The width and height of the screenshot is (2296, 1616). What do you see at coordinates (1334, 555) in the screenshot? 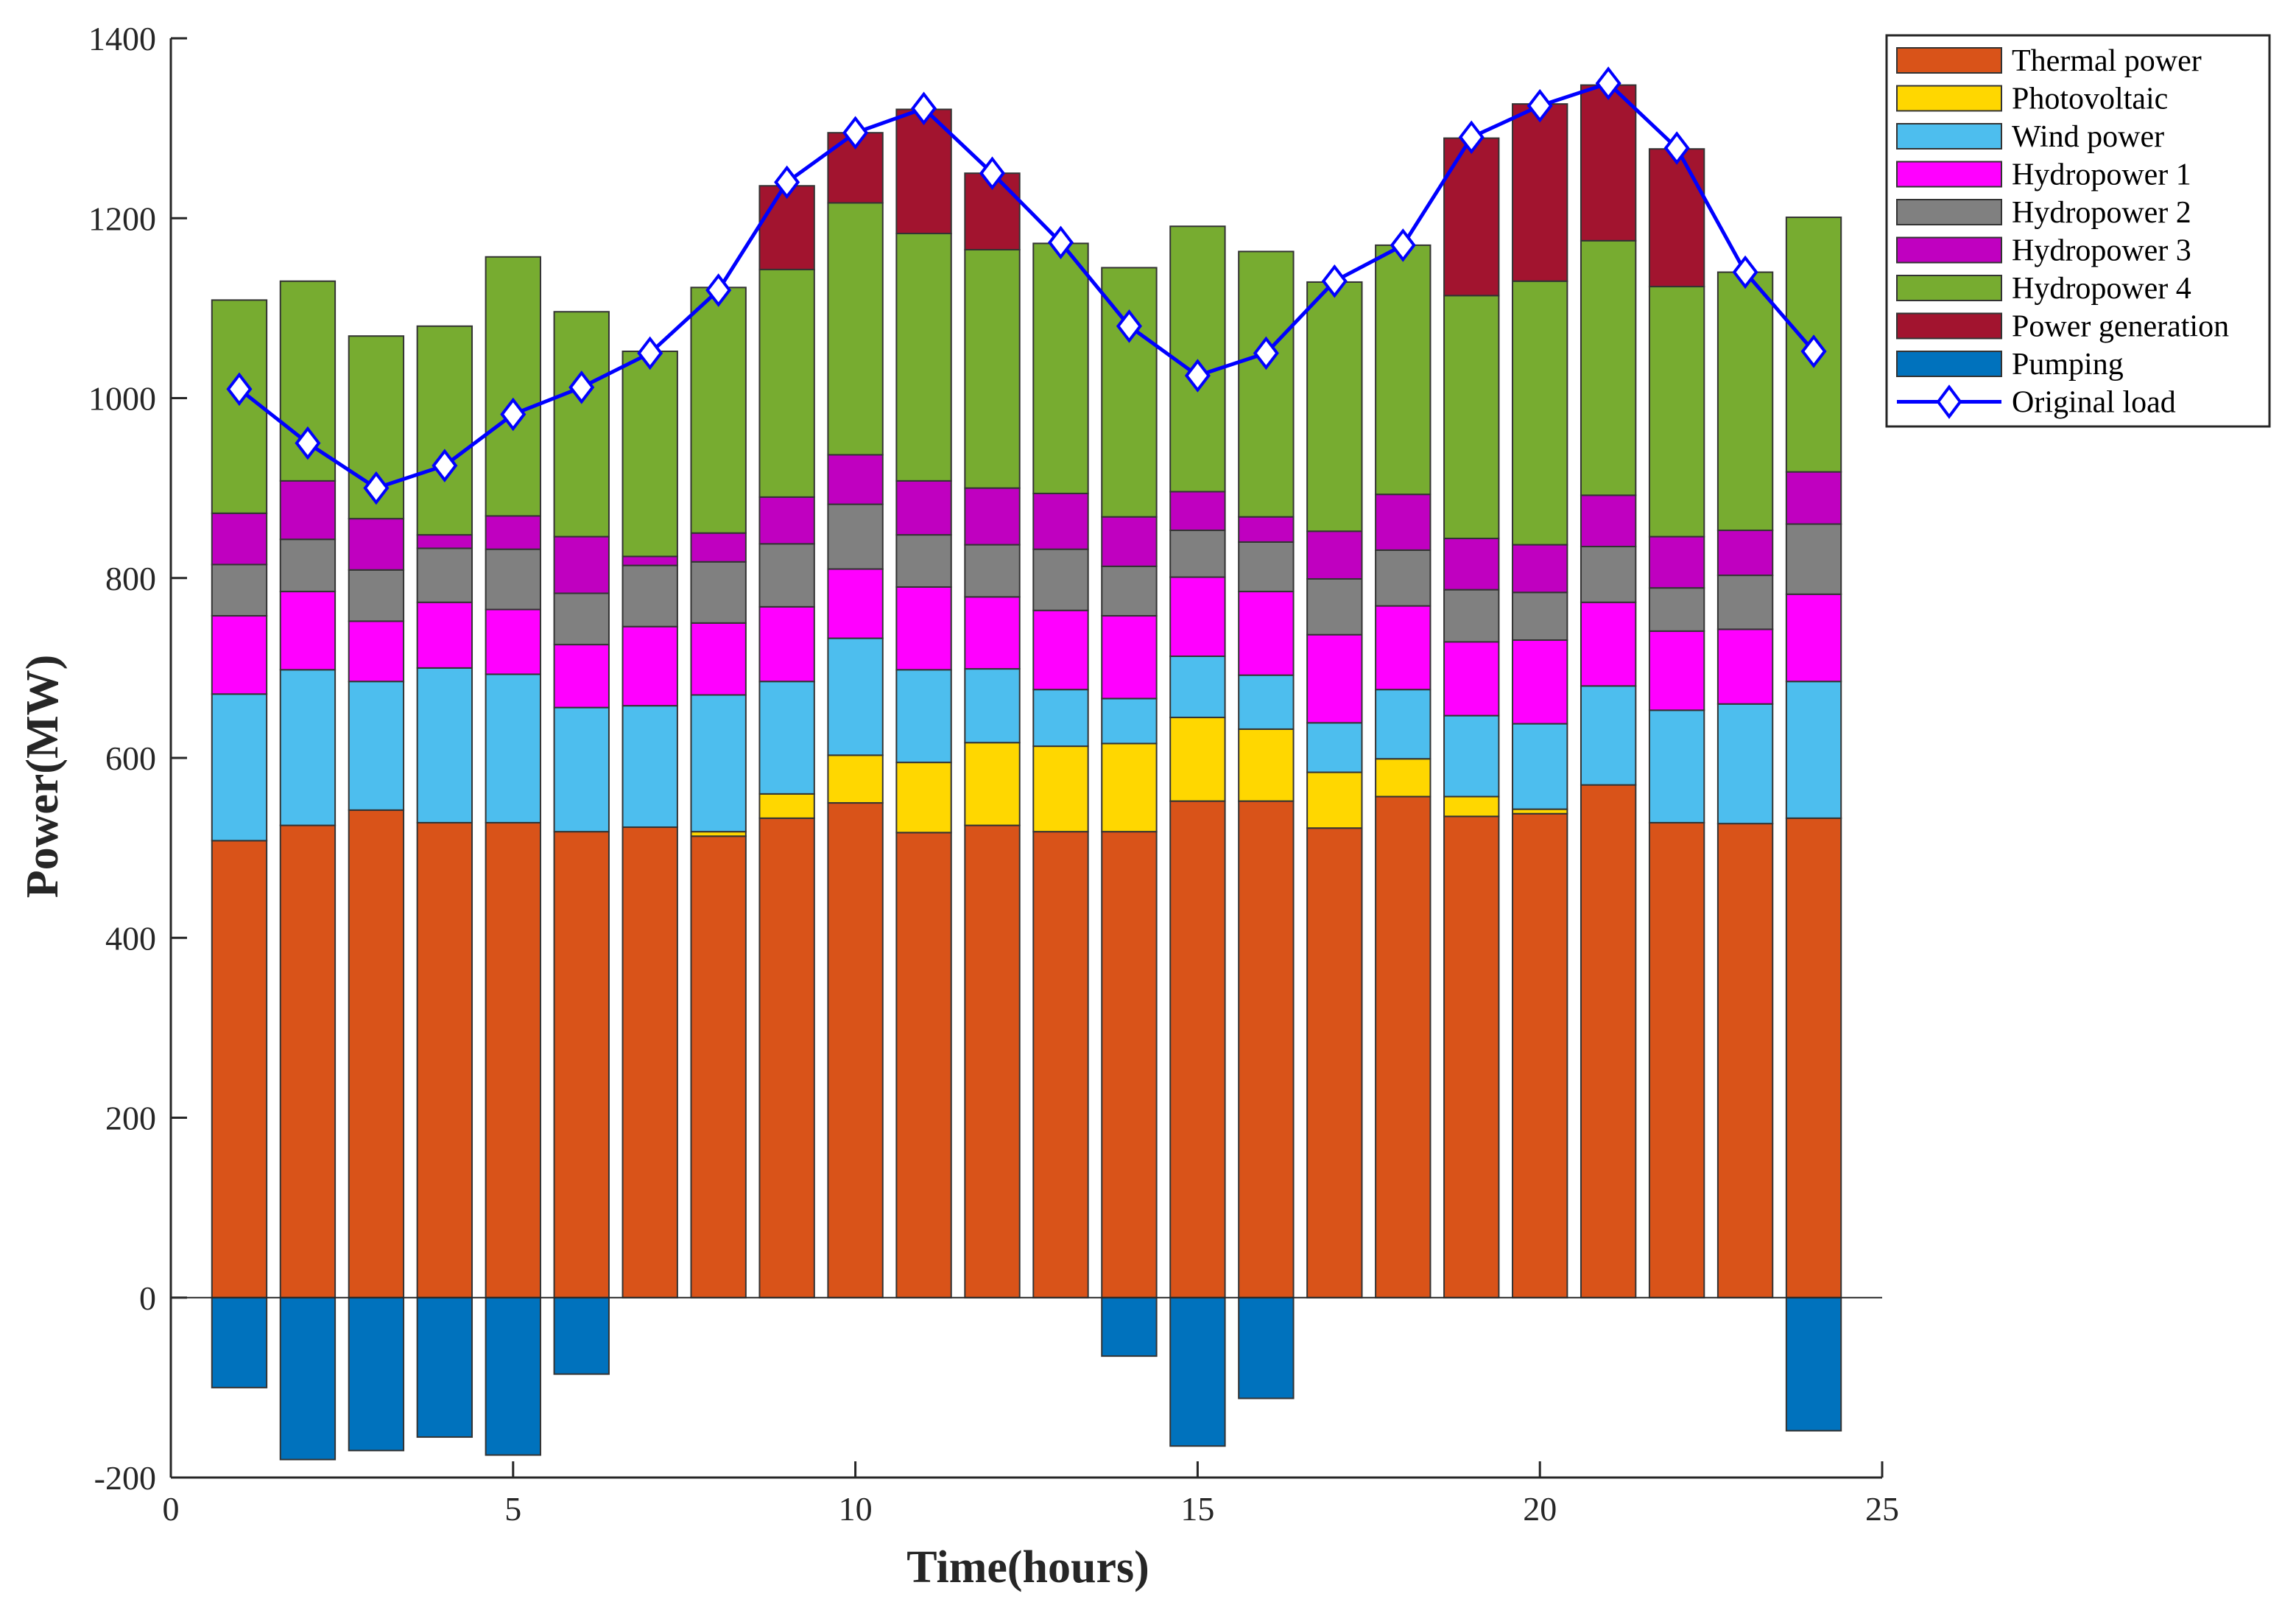
I see `bar-hydropower-3-h17` at bounding box center [1334, 555].